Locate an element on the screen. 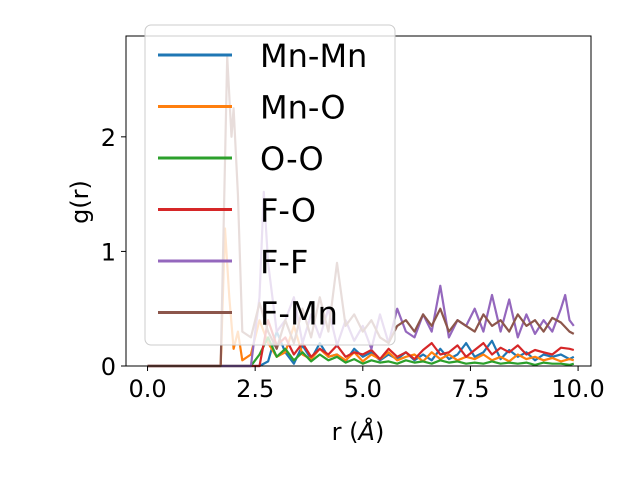  x-axis: 0.0 2.5 5.0 7.5 10.0 is located at coordinates (366, 384).